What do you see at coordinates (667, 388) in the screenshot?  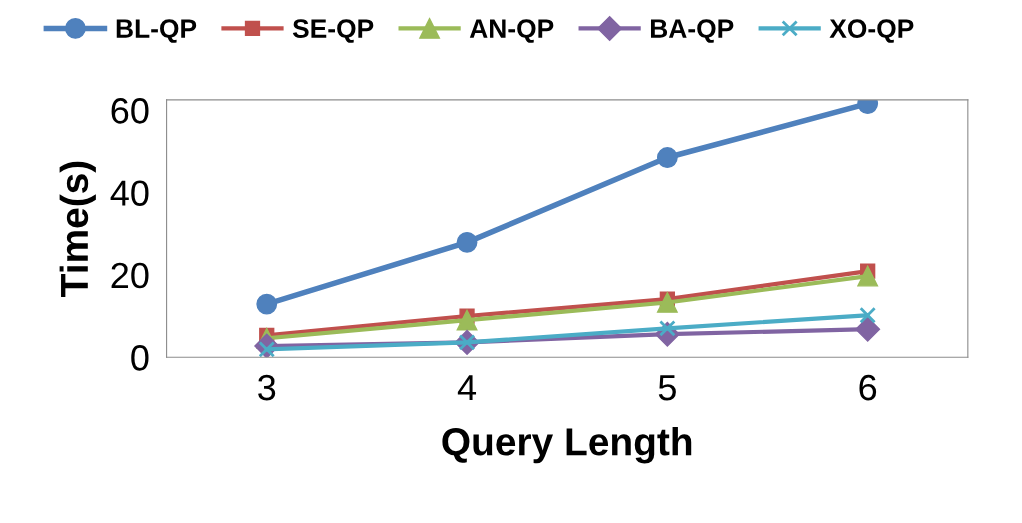 I see `x-tick-label: 5` at bounding box center [667, 388].